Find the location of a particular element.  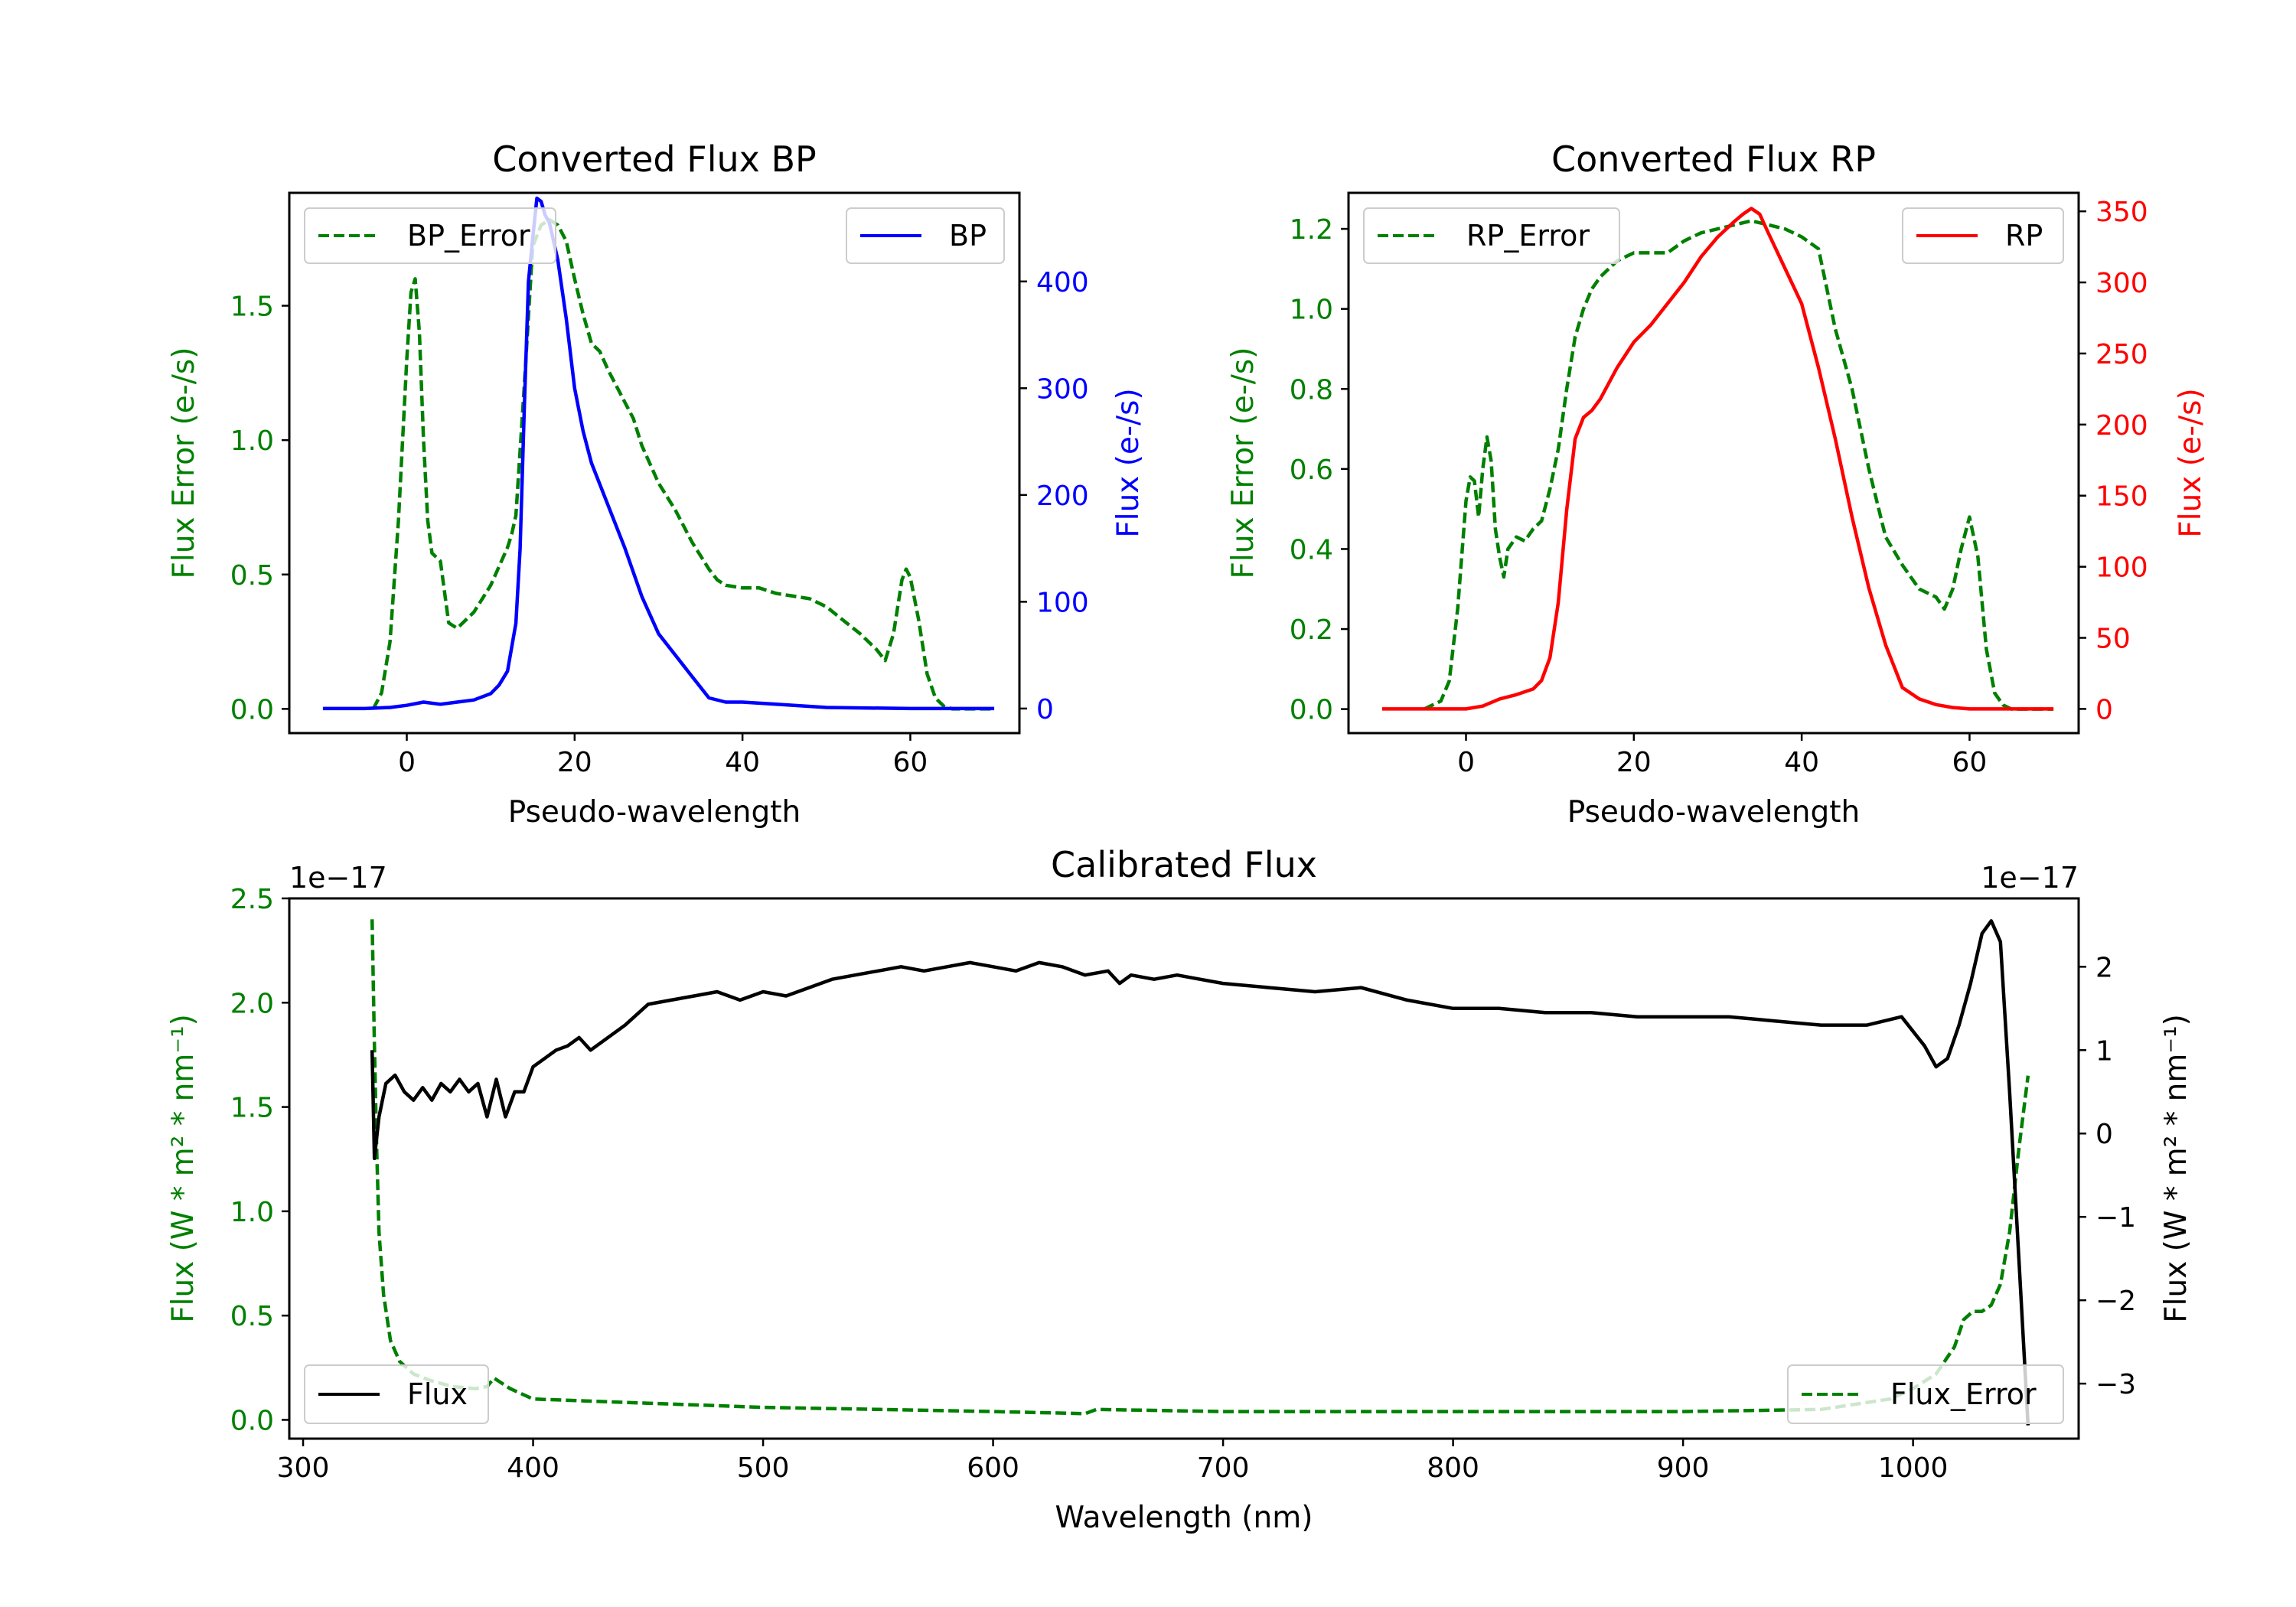

cal-x-tick-label: 800 is located at coordinates (1453, 1468).